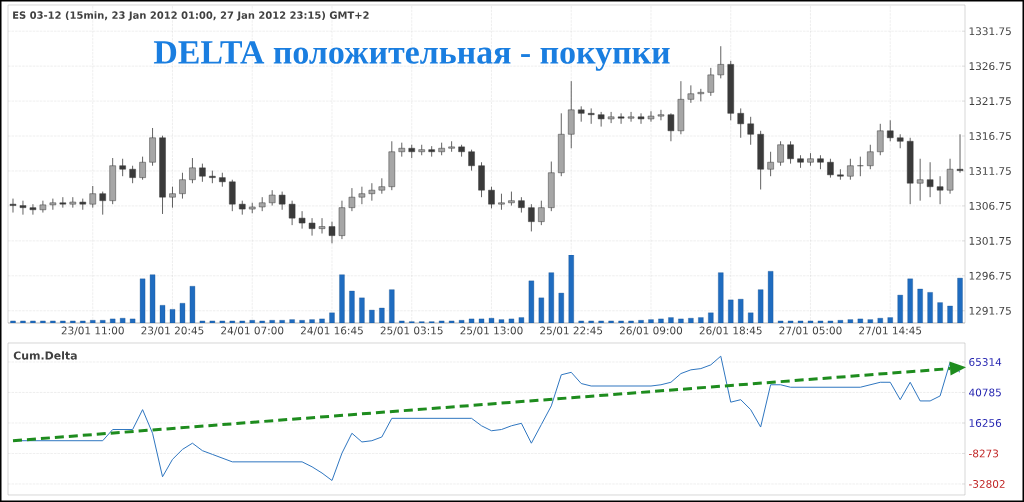 The width and height of the screenshot is (1024, 502). I want to click on text: DELTA положительная - покупки, so click(411, 56).